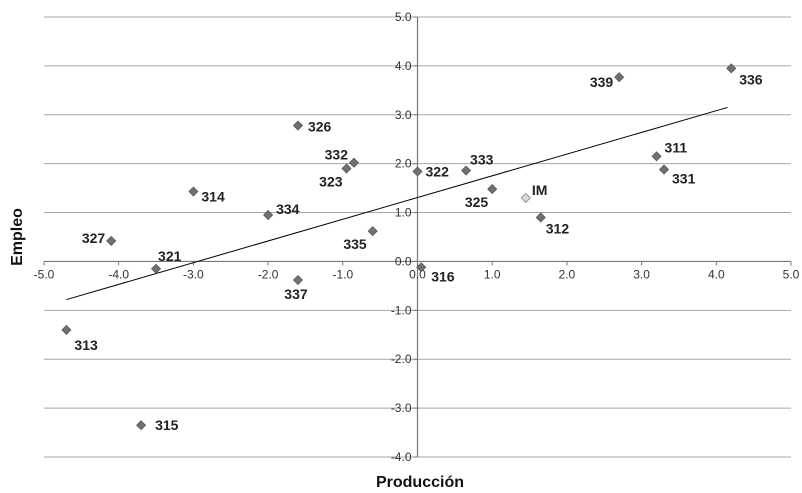 This screenshot has height=493, width=802. I want to click on point-label-312: 312, so click(558, 228).